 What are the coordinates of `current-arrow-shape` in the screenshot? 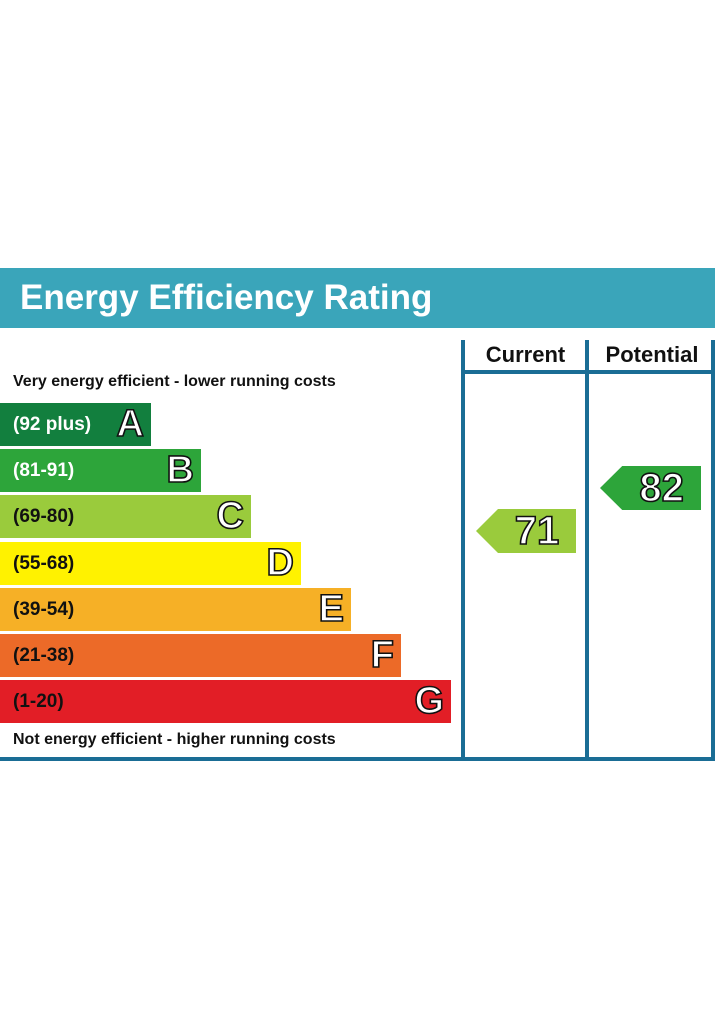 It's located at (526, 531).